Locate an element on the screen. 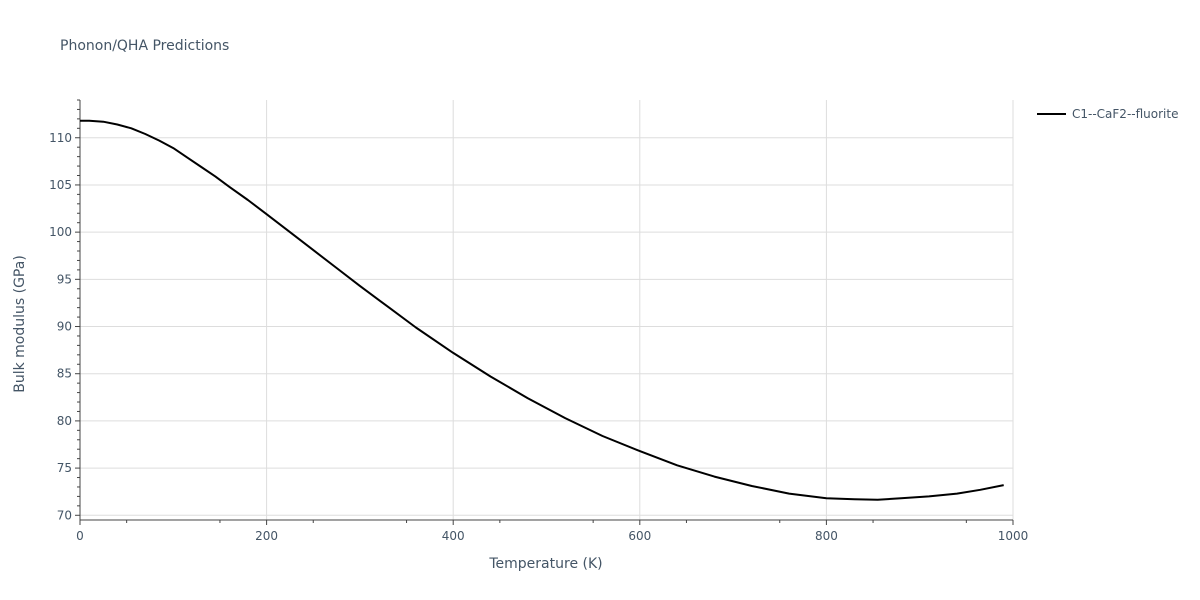 This screenshot has height=600, width=1200. y-tick-label: 110 is located at coordinates (60, 138).